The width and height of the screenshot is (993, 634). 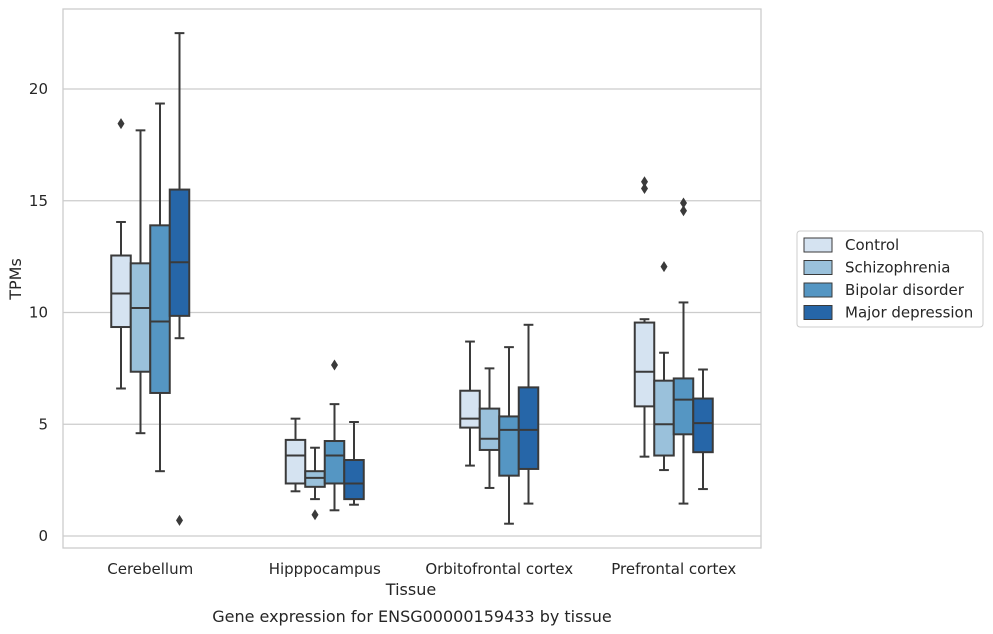 What do you see at coordinates (499, 569) in the screenshot?
I see `x-tick-label: Orbitofrontal cortex` at bounding box center [499, 569].